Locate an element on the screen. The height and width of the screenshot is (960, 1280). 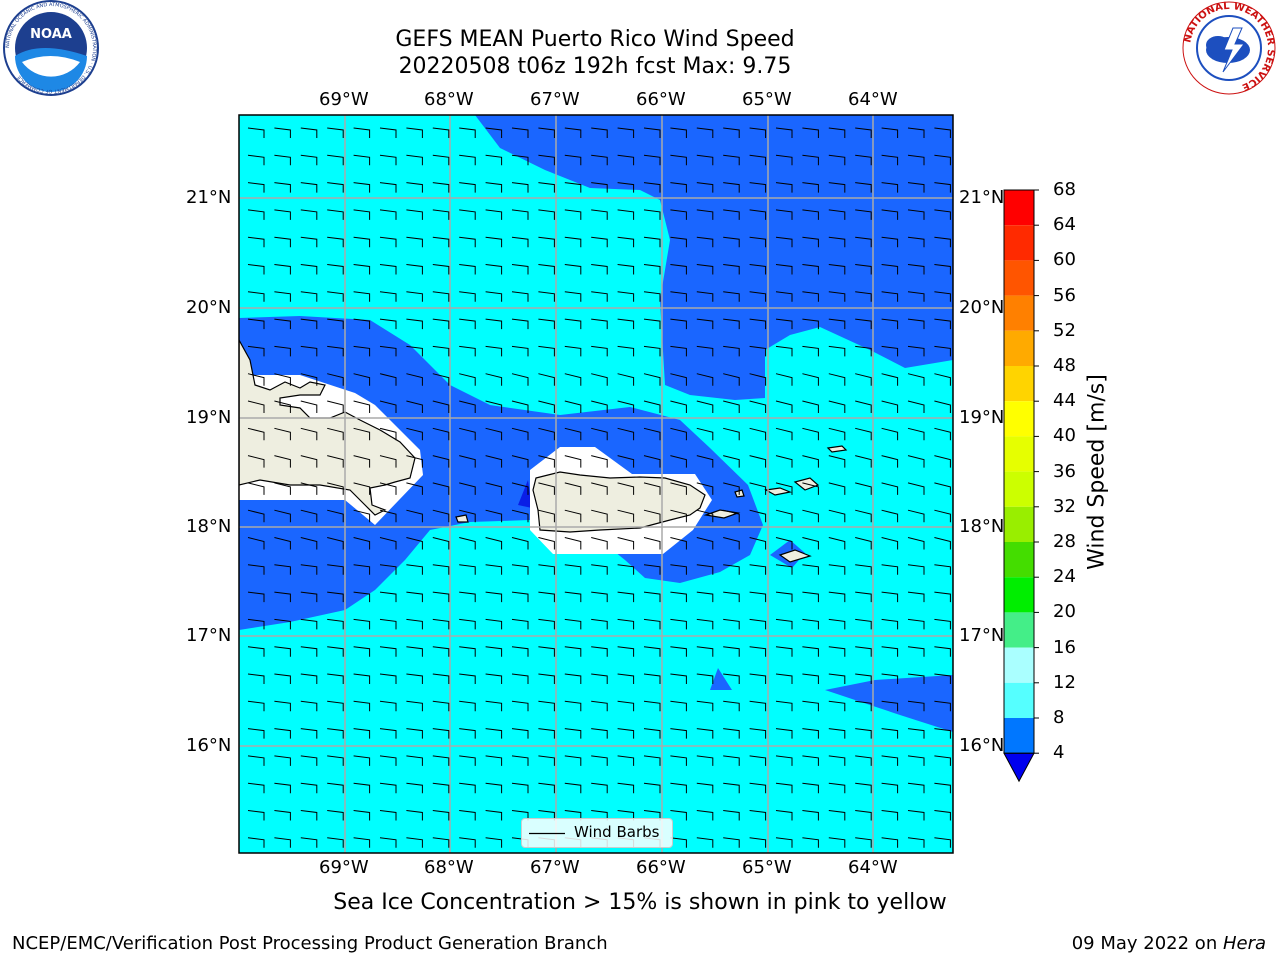
lat-label-right: 18°N is located at coordinates (982, 526).